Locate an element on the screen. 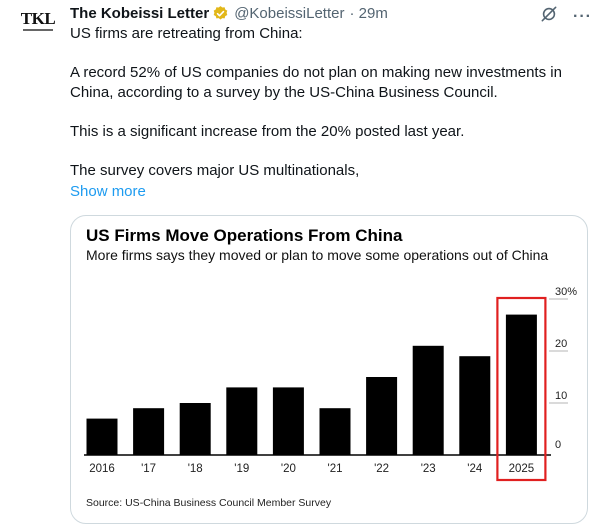 The image size is (606, 532). y-tick-label: 10 is located at coordinates (561, 396).